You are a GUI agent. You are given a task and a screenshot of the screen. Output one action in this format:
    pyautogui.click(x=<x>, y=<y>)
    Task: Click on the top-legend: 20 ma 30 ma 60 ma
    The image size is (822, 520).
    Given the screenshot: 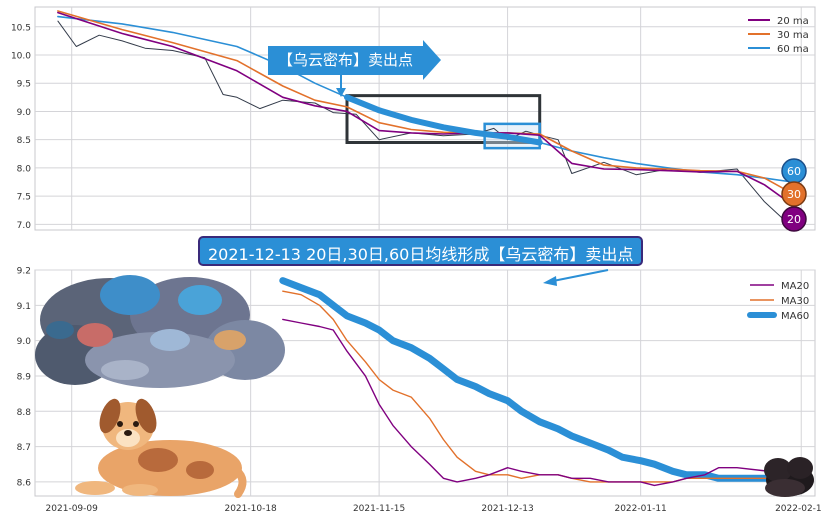 What is the action you would take?
    pyautogui.click(x=778, y=35)
    